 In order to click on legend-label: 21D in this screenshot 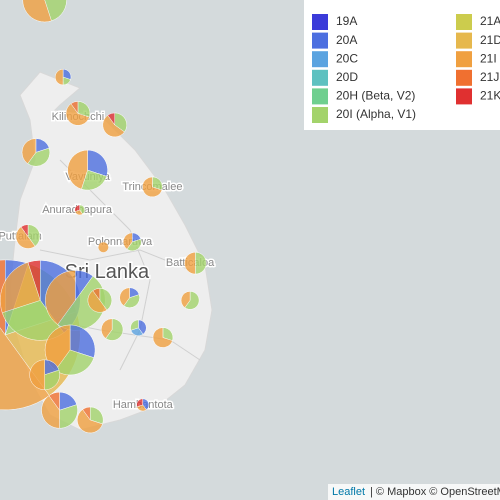, I will do `click(490, 40)`.